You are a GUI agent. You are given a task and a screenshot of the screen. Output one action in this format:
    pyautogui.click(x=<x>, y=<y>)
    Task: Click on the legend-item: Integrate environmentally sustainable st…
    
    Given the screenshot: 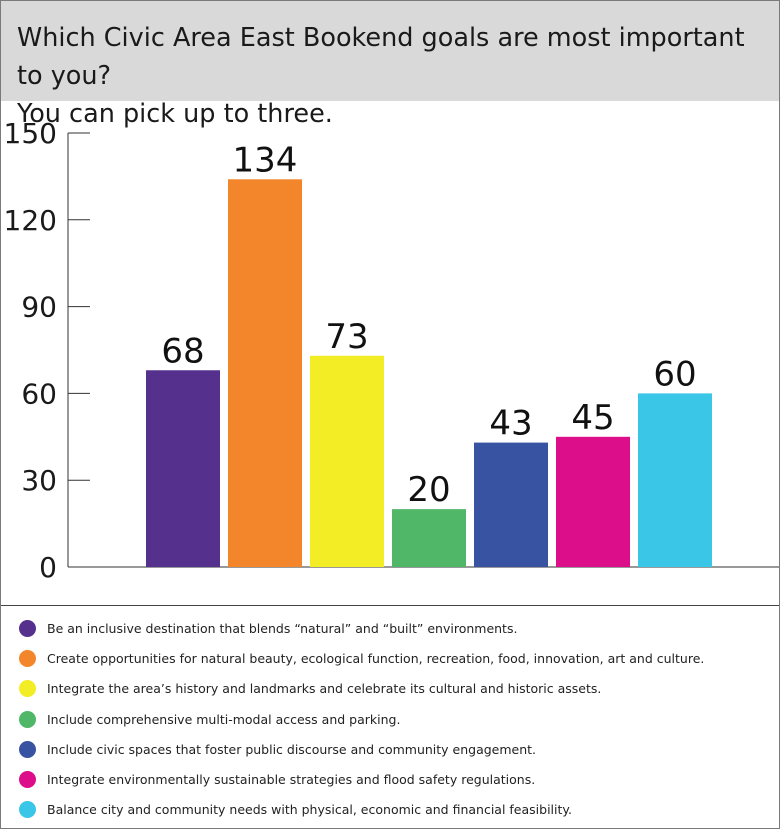 What is the action you would take?
    pyautogui.click(x=398, y=779)
    